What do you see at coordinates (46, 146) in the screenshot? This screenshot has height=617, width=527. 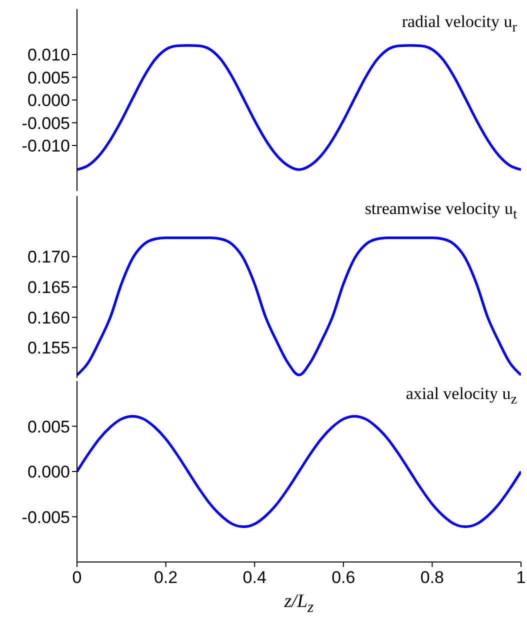 I see `y-tick-label: -0.010` at bounding box center [46, 146].